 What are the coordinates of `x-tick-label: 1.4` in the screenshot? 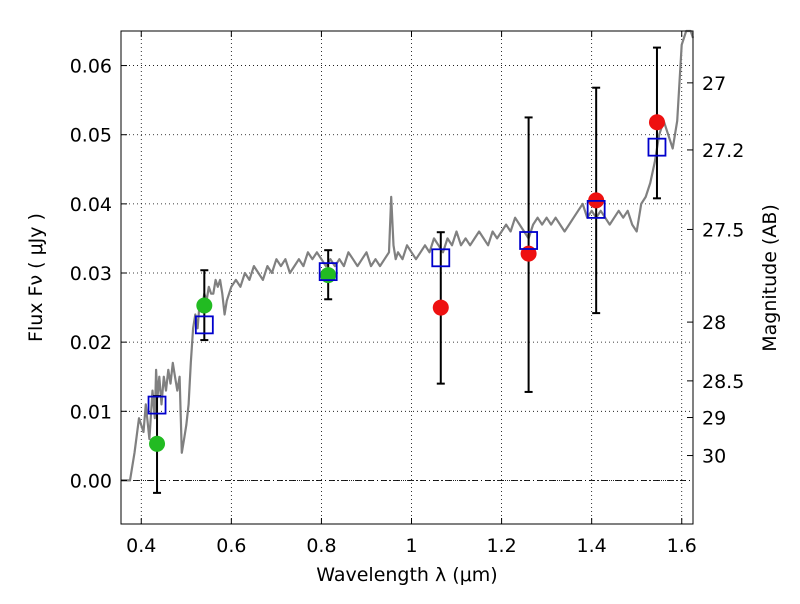 It's located at (592, 546).